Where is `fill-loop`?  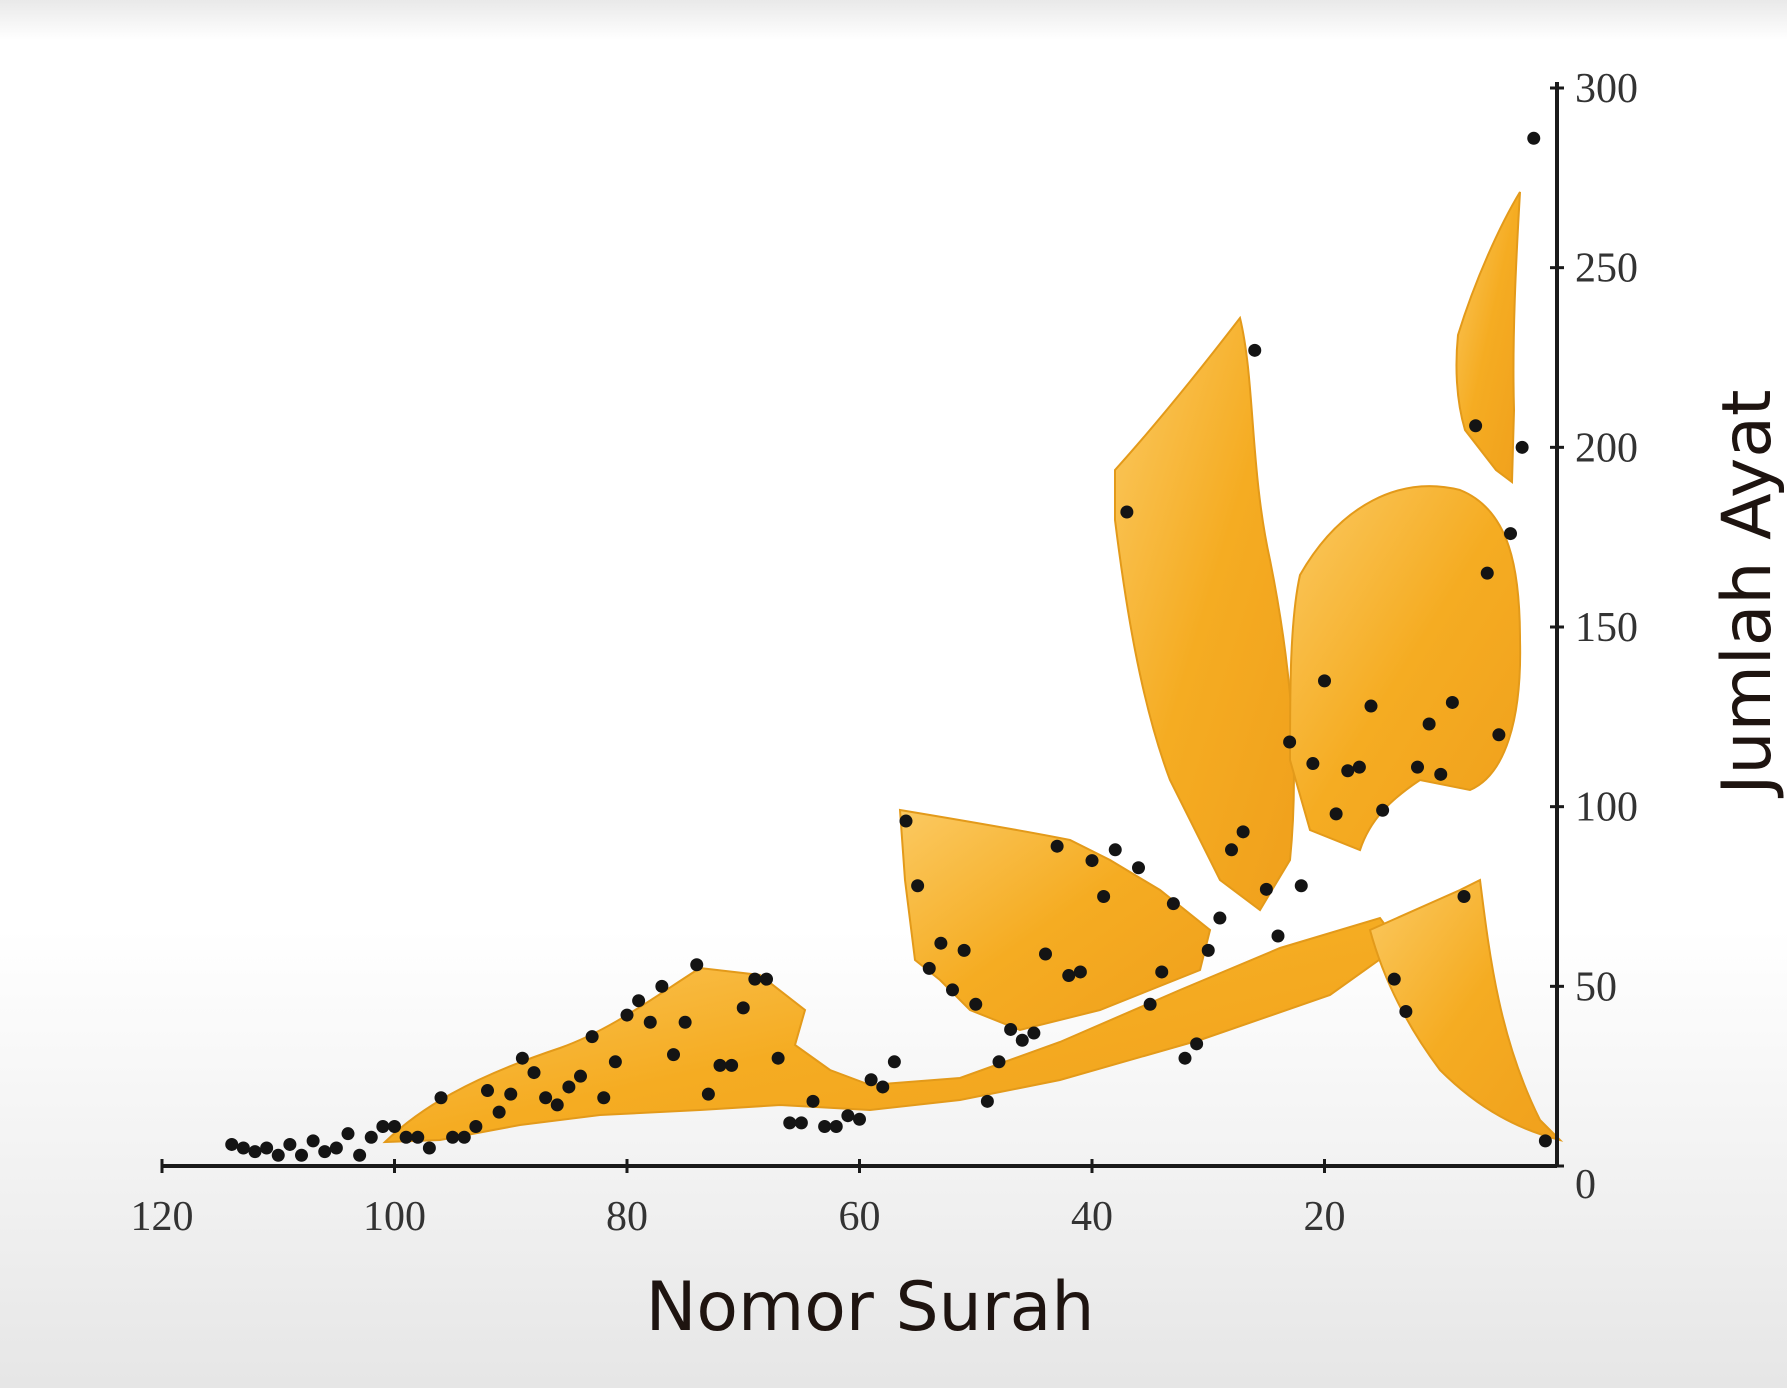 fill-loop is located at coordinates (1405, 668).